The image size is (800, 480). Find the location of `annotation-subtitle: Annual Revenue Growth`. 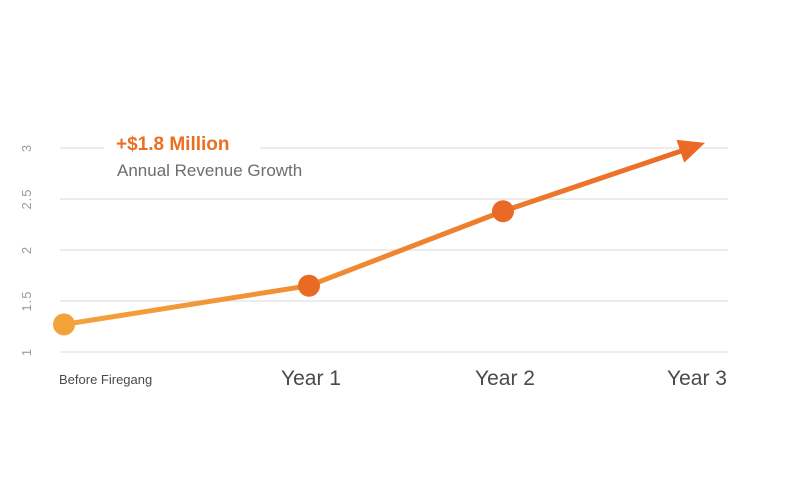

annotation-subtitle: Annual Revenue Growth is located at coordinates (209, 170).